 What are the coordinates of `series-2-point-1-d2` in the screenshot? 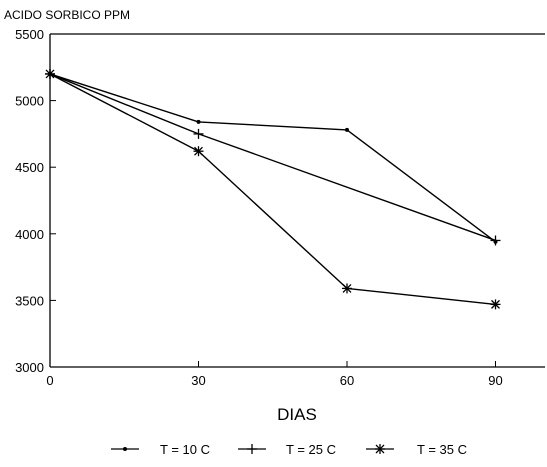 It's located at (198, 151).